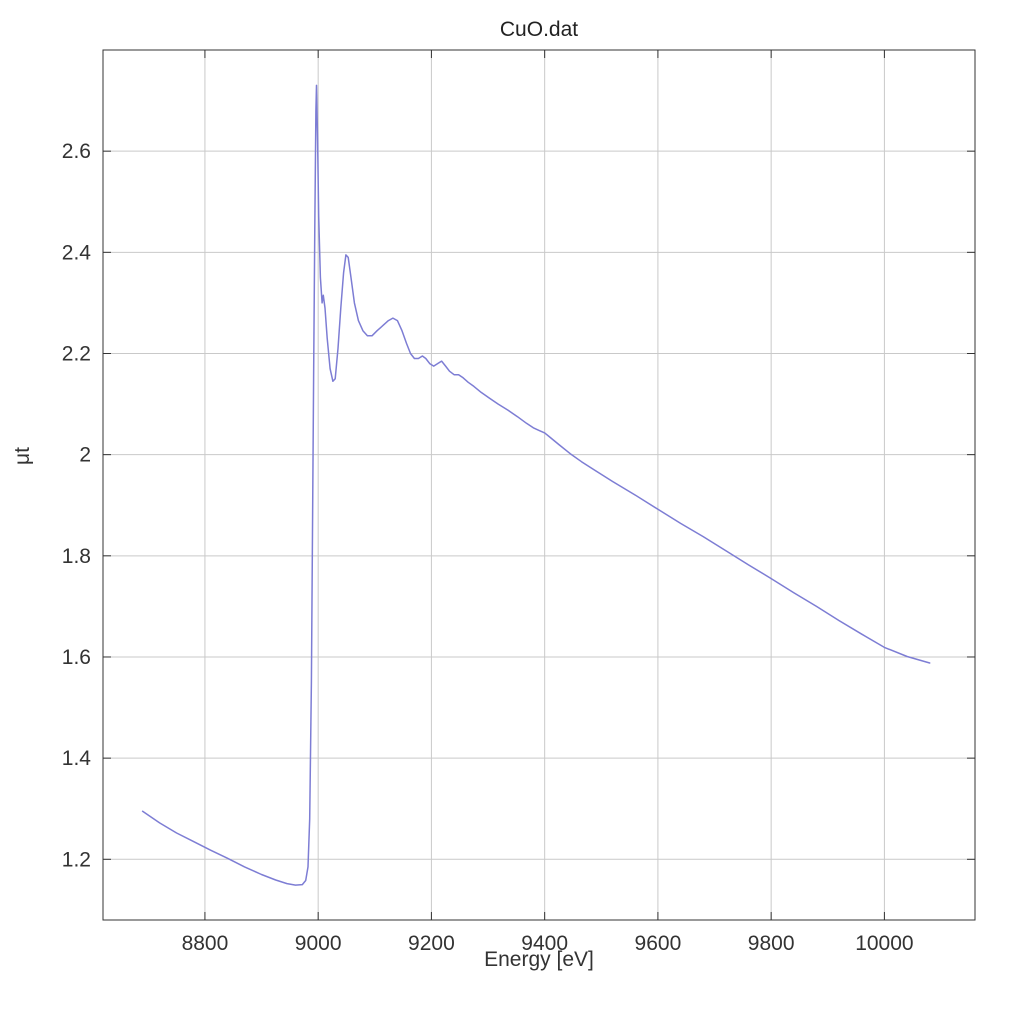 The width and height of the screenshot is (1024, 1024). Describe the element at coordinates (85, 455) in the screenshot. I see `y-tick-label: 2` at that location.